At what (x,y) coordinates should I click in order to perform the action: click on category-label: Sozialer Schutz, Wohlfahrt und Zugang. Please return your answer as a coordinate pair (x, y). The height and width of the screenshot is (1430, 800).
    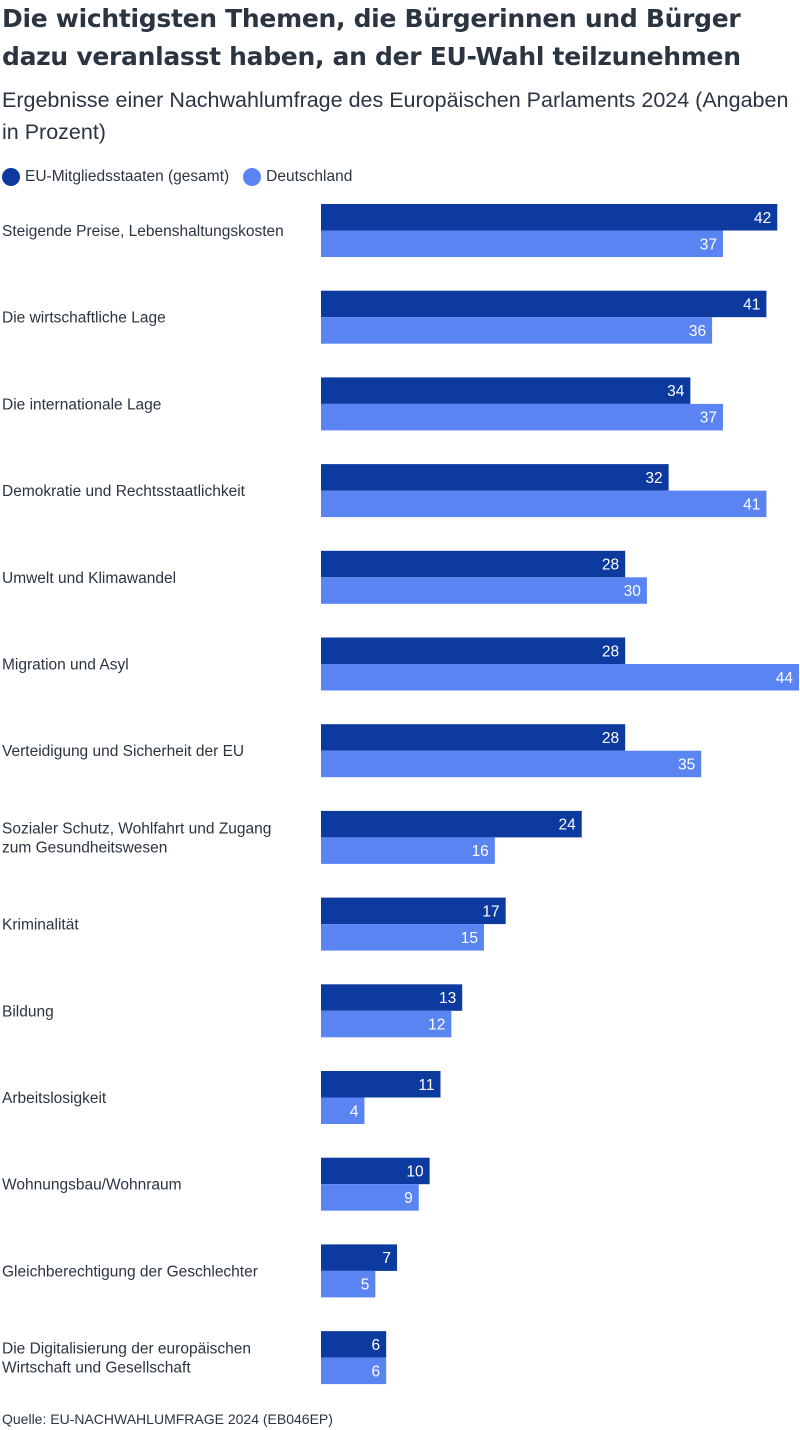
    Looking at the image, I should click on (136, 828).